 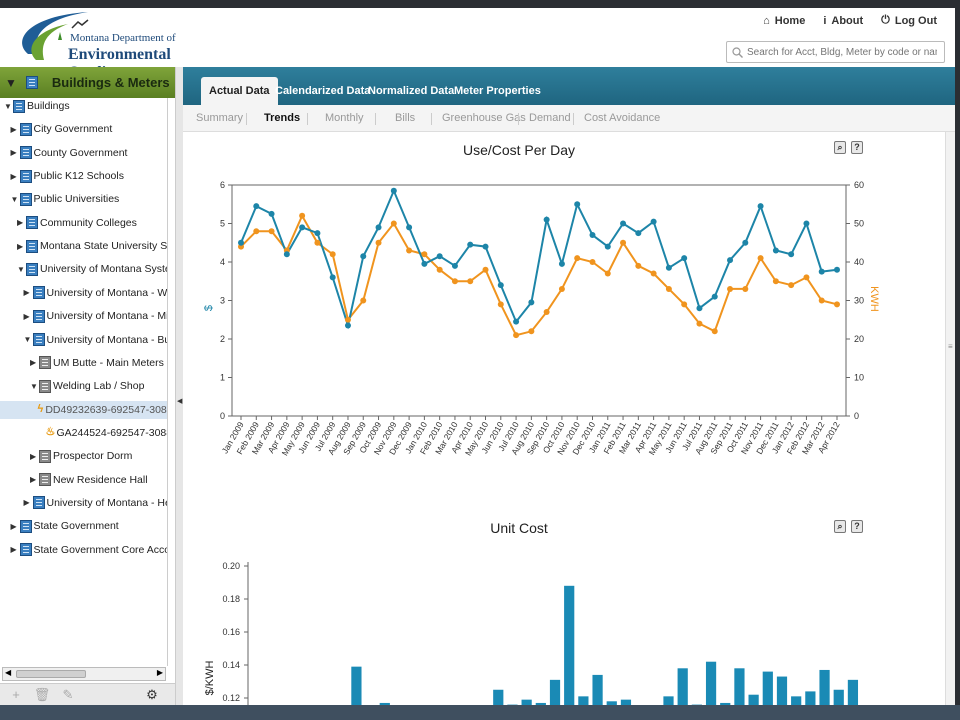 What do you see at coordinates (110, 82) in the screenshot?
I see `left-panel-title: Buildings & Meters` at bounding box center [110, 82].